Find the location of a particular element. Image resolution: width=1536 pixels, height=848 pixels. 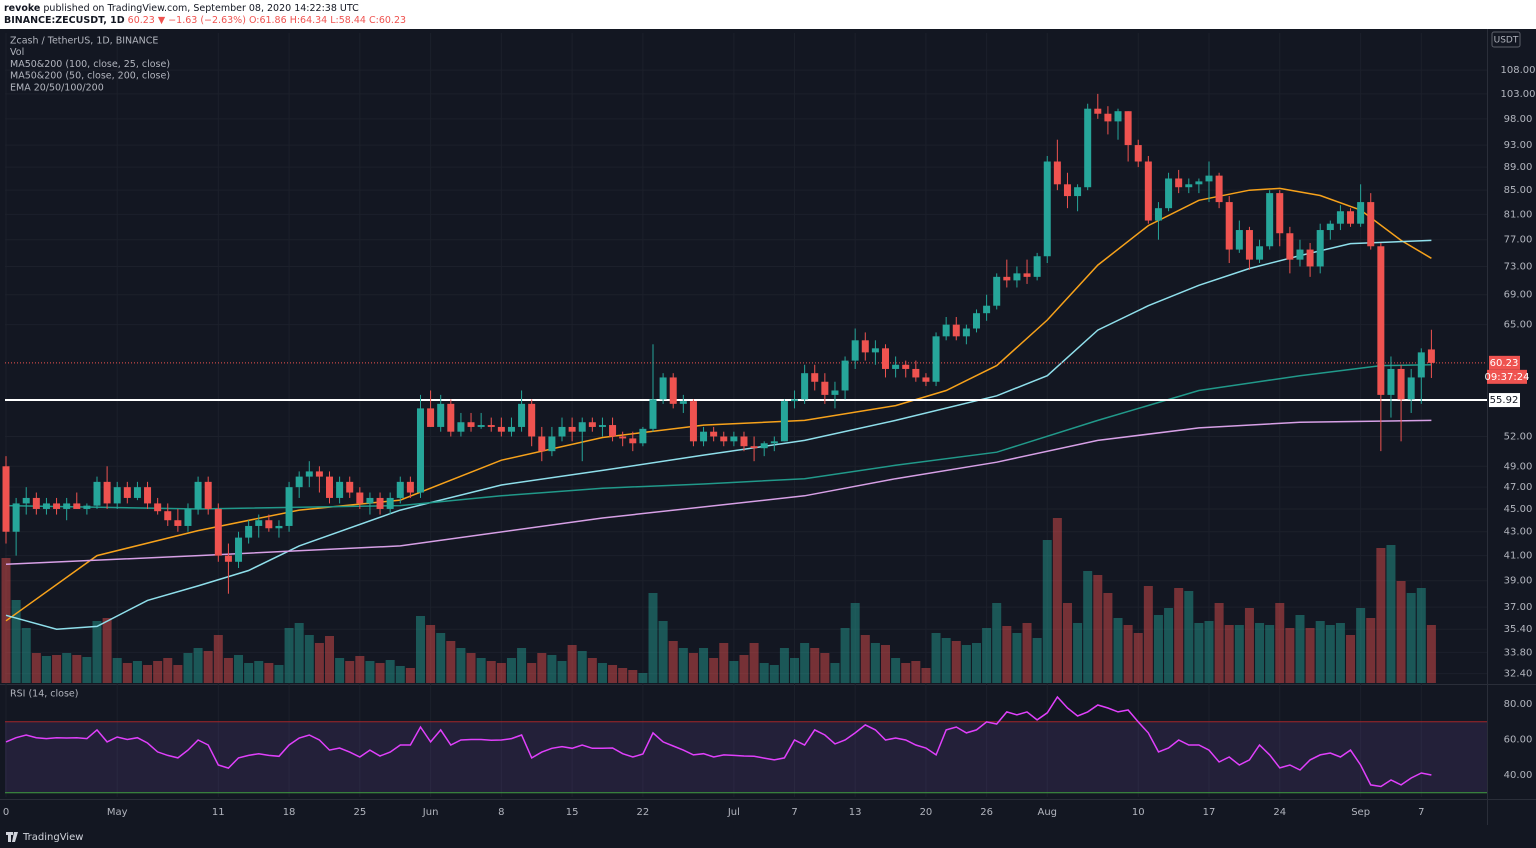

currency-label: USDT is located at coordinates (1506, 41).